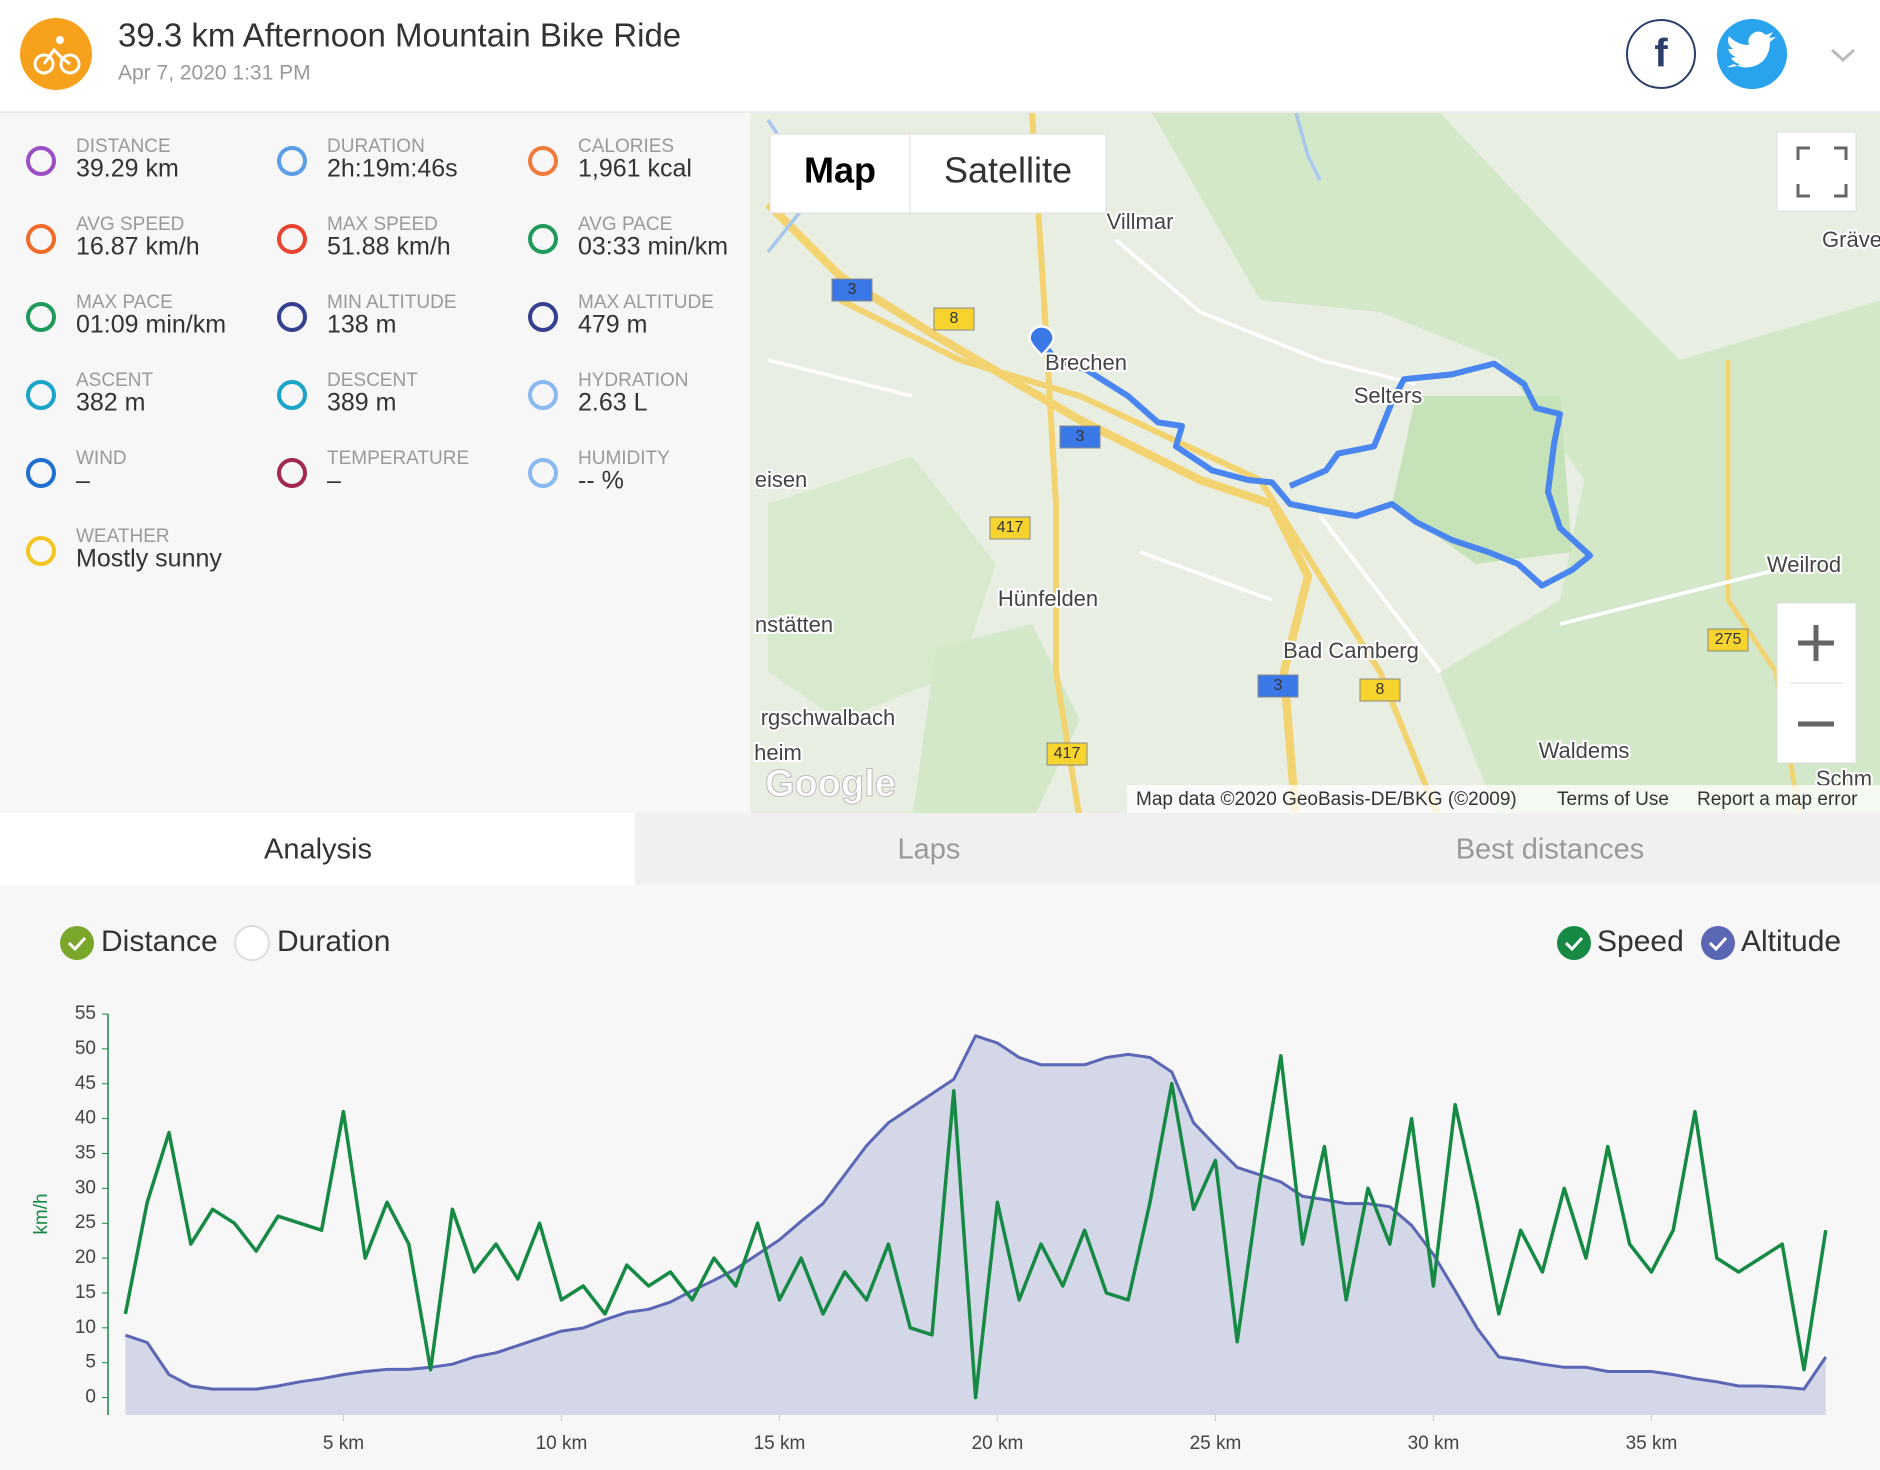 This screenshot has height=1470, width=1880. What do you see at coordinates (653, 247) in the screenshot?
I see `stat-value: 03:33 min/km` at bounding box center [653, 247].